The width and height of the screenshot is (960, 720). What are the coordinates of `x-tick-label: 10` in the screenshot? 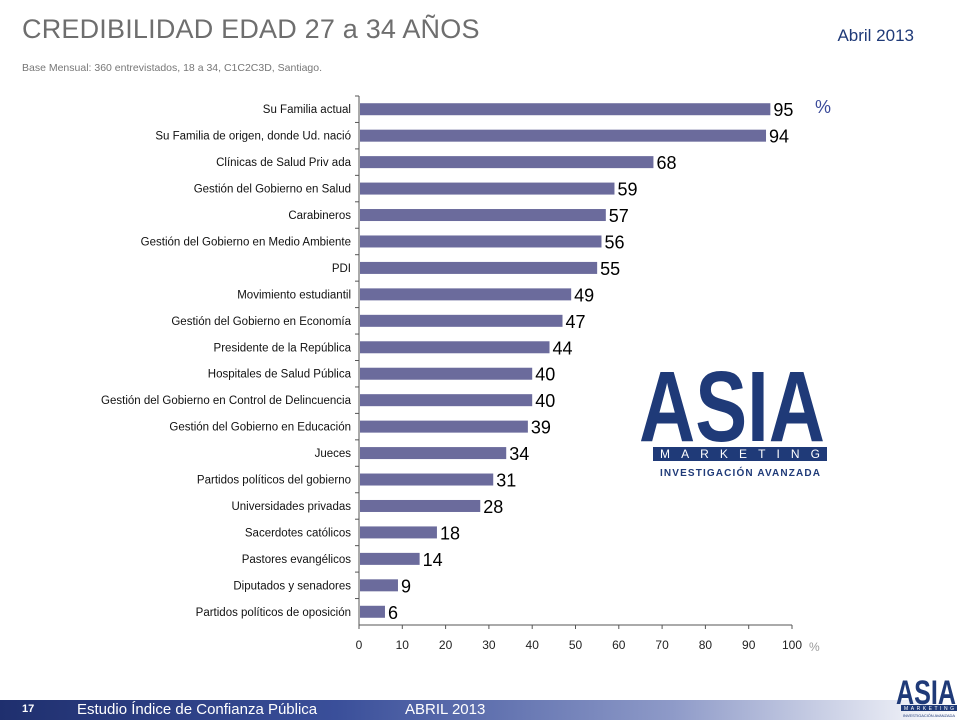 It's located at (403, 645).